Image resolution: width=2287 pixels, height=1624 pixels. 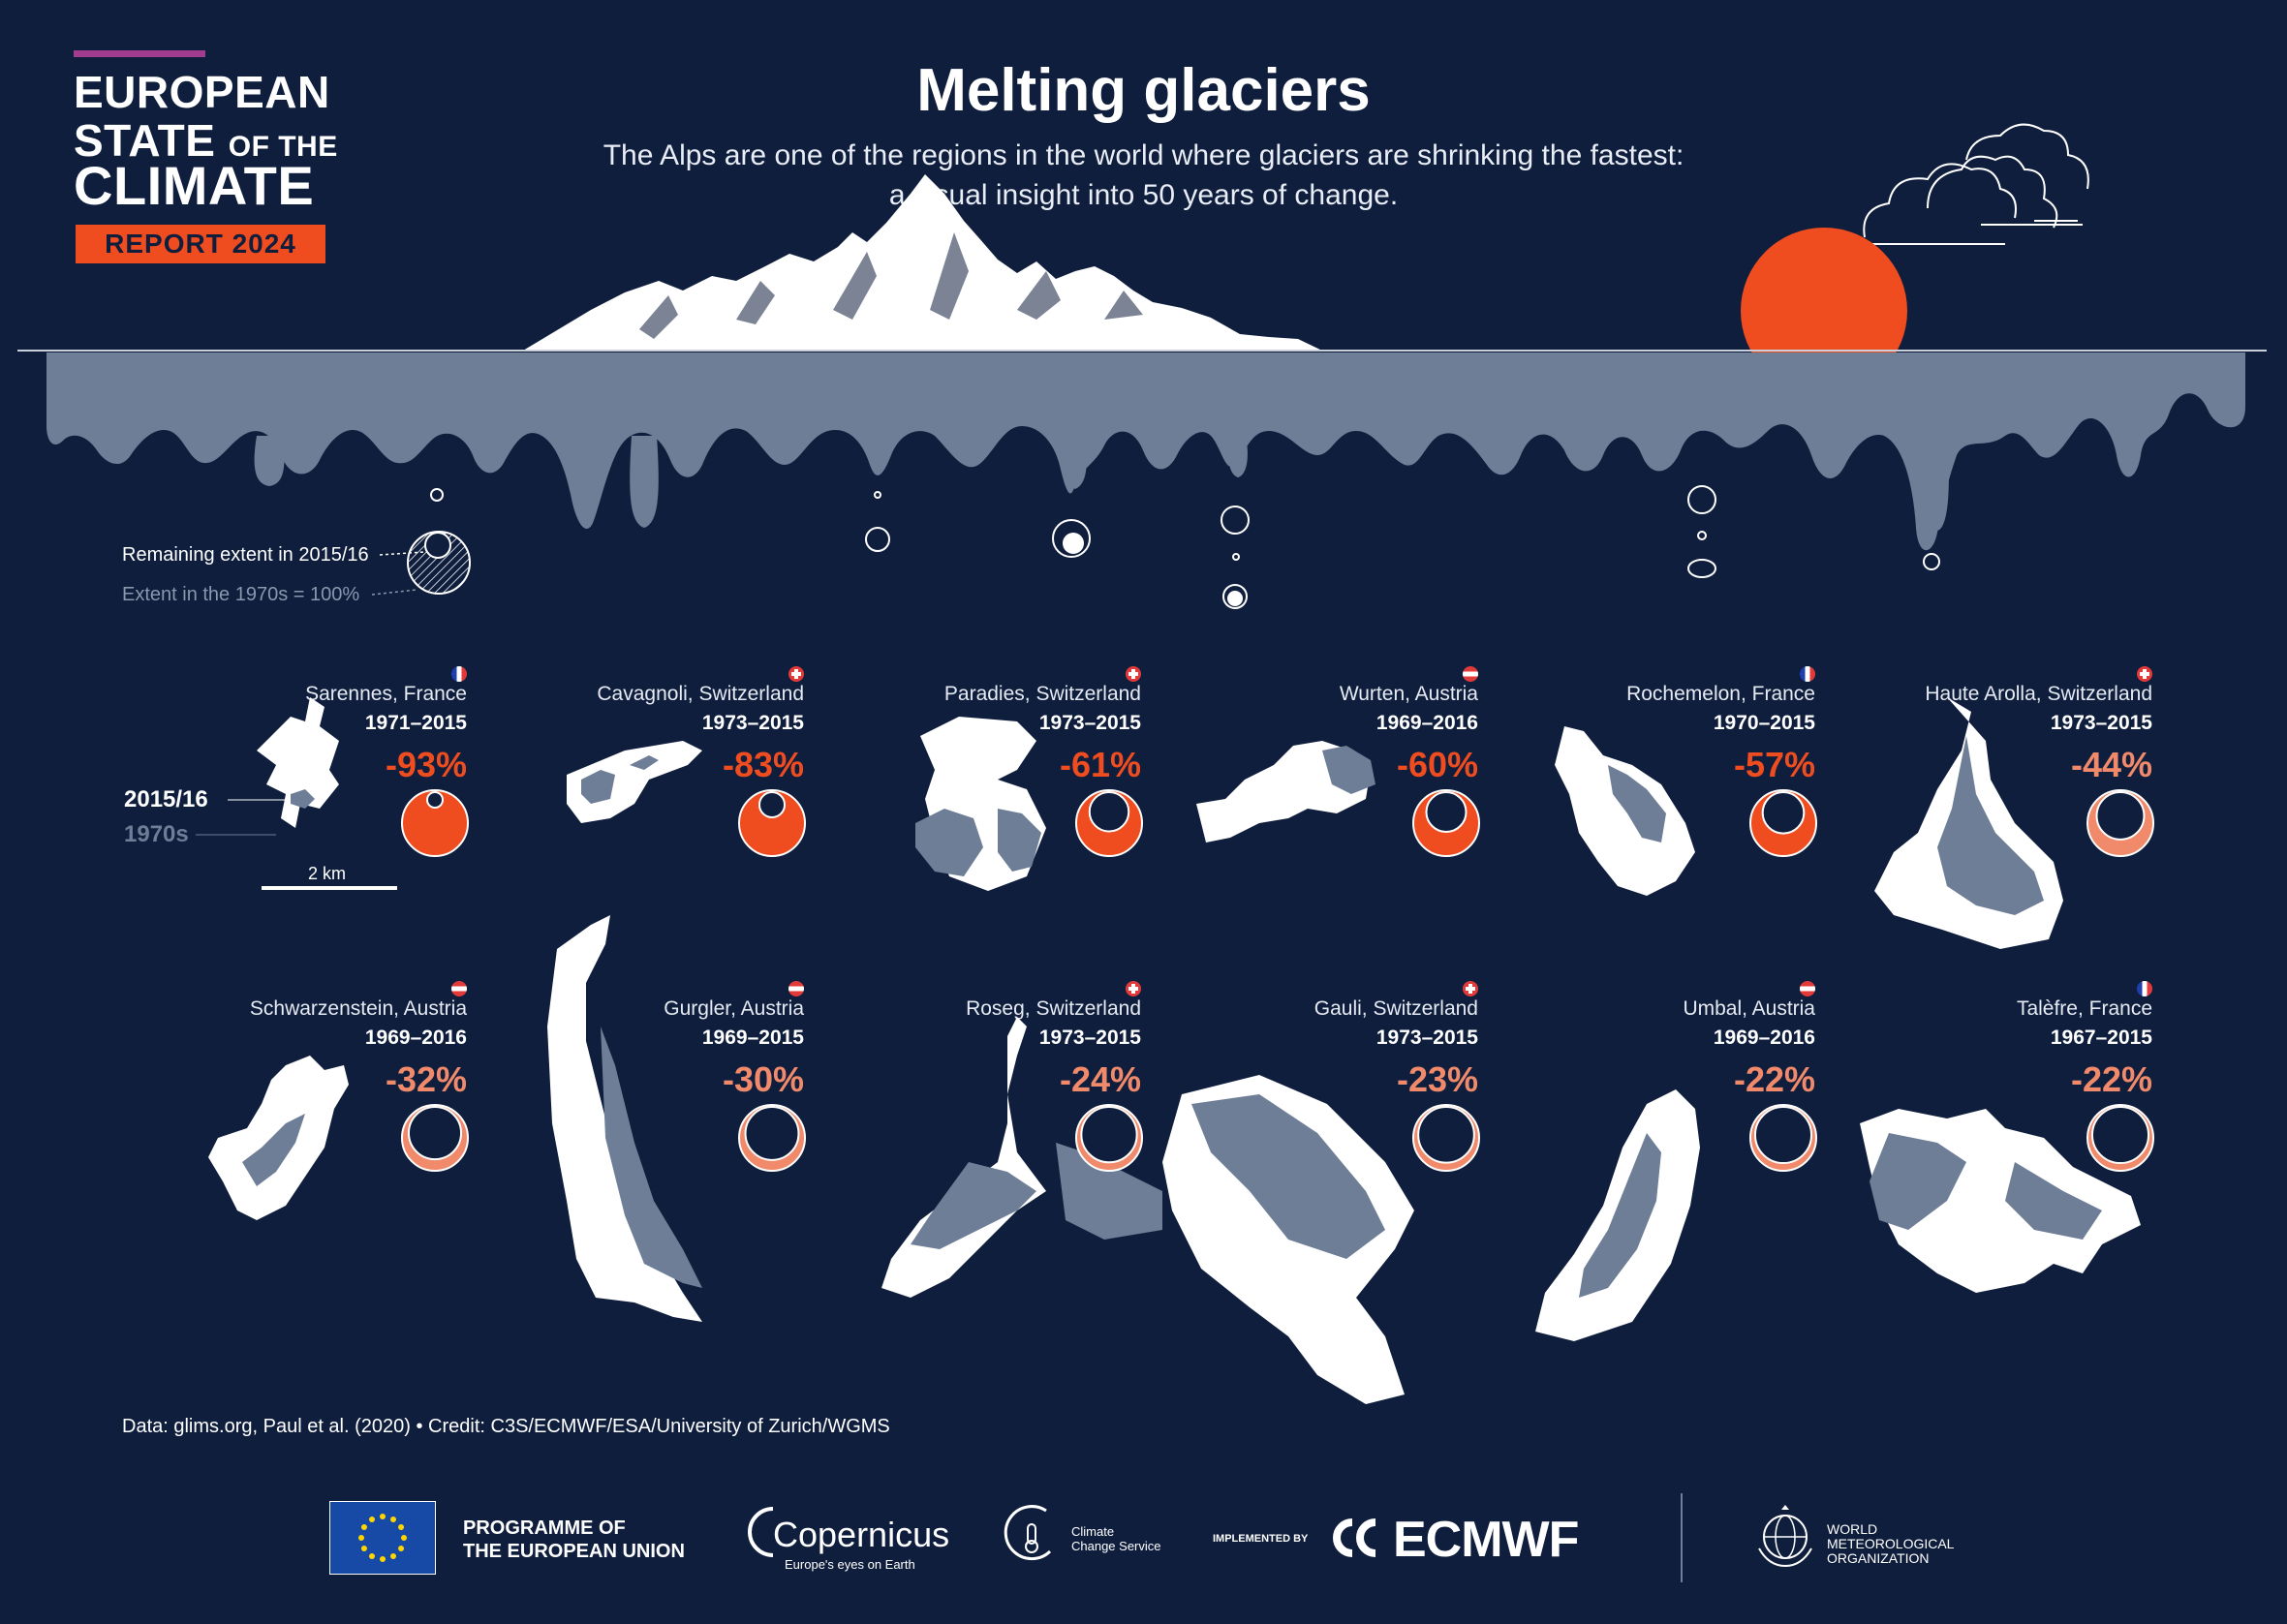 What do you see at coordinates (861, 1534) in the screenshot?
I see `copernicus-wordmark: Copernicus` at bounding box center [861, 1534].